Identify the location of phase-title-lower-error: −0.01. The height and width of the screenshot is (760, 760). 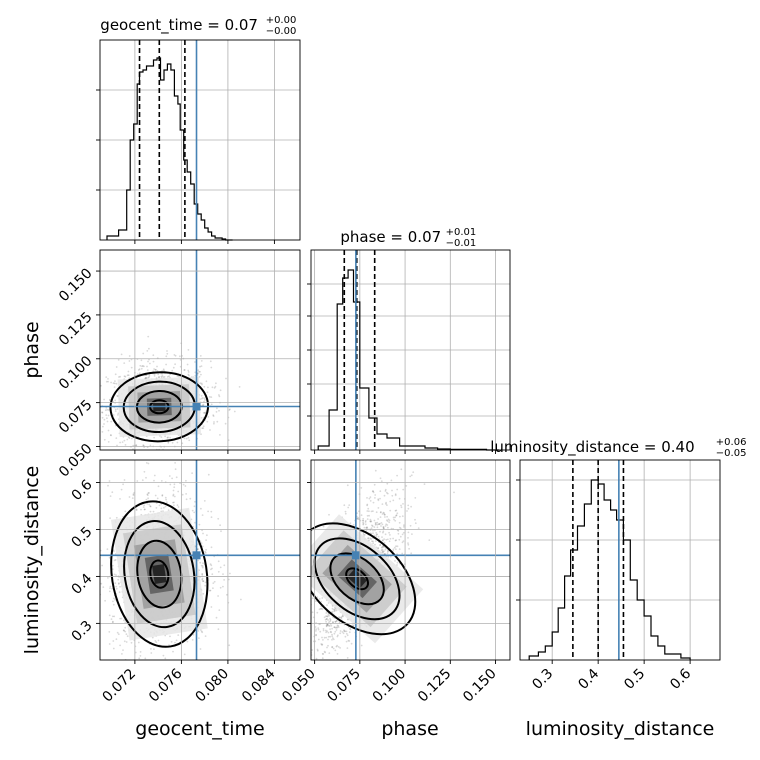
(461, 243).